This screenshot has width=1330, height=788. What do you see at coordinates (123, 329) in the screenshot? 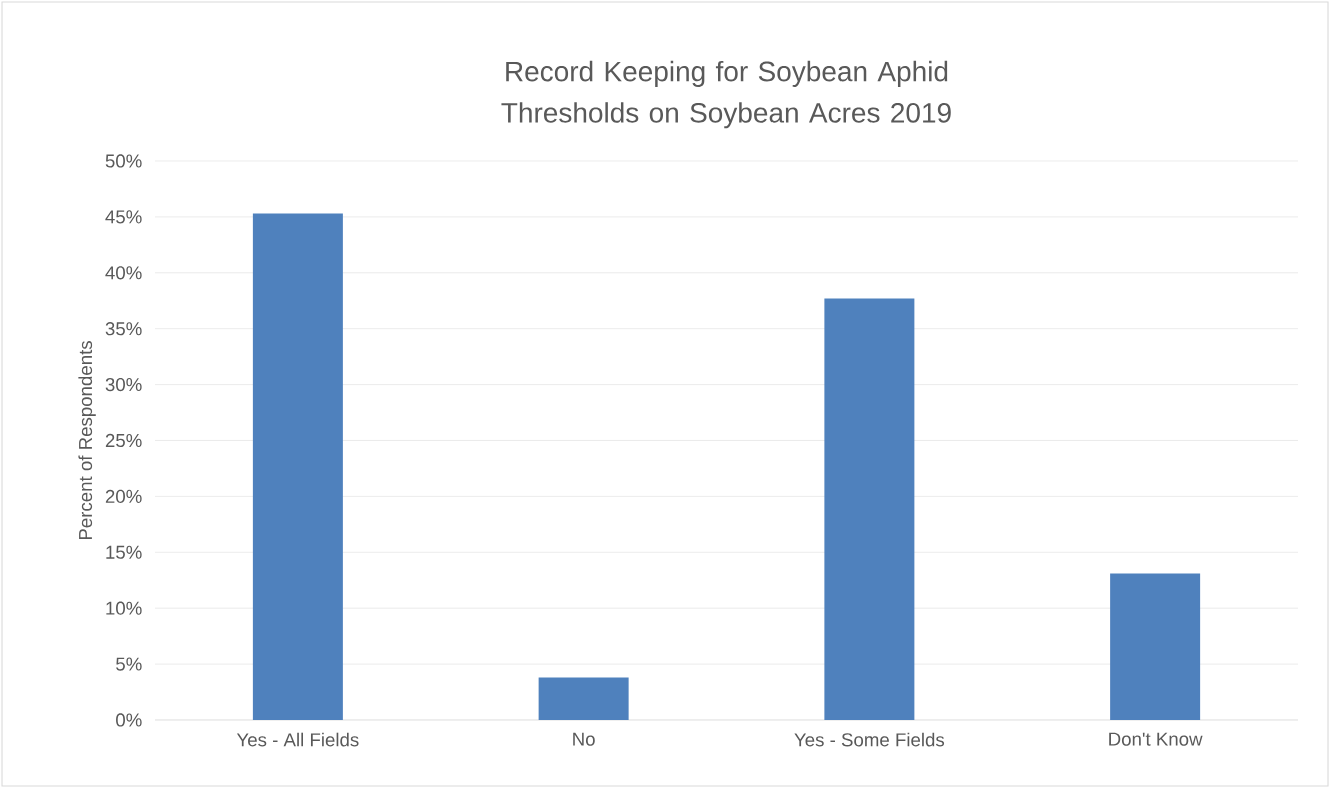
I see `y-tick-label: 35%` at bounding box center [123, 329].